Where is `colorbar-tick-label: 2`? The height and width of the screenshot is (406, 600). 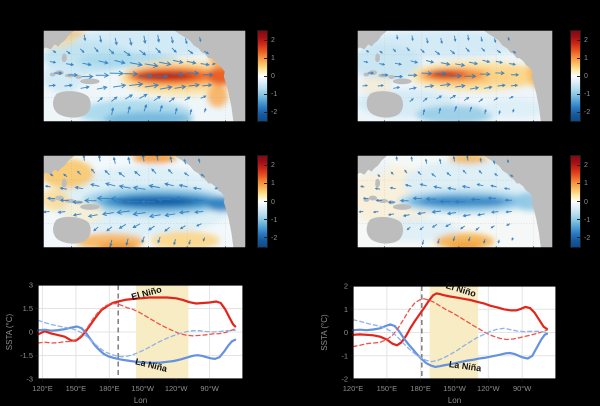 colorbar-tick-label: 2 is located at coordinates (273, 40).